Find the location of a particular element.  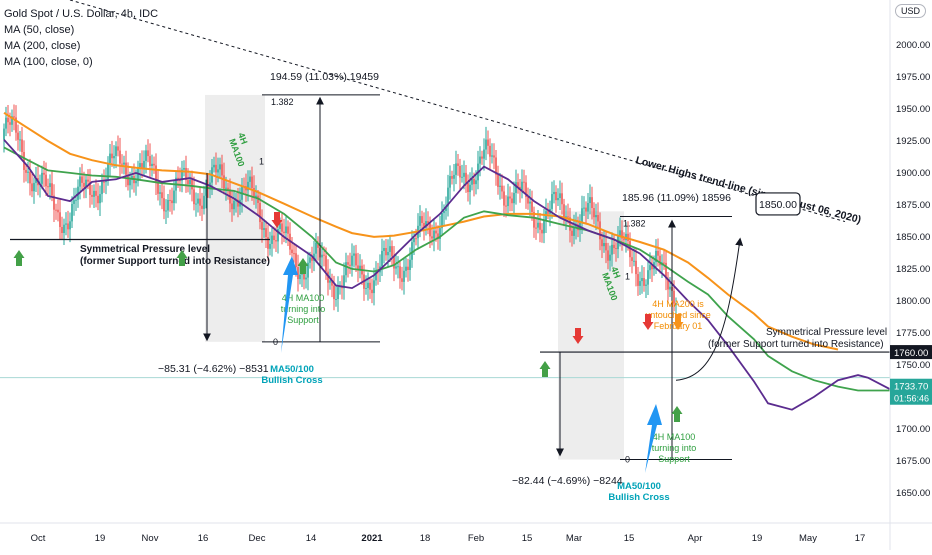

y-tick-label: 1900.00 is located at coordinates (913, 173).